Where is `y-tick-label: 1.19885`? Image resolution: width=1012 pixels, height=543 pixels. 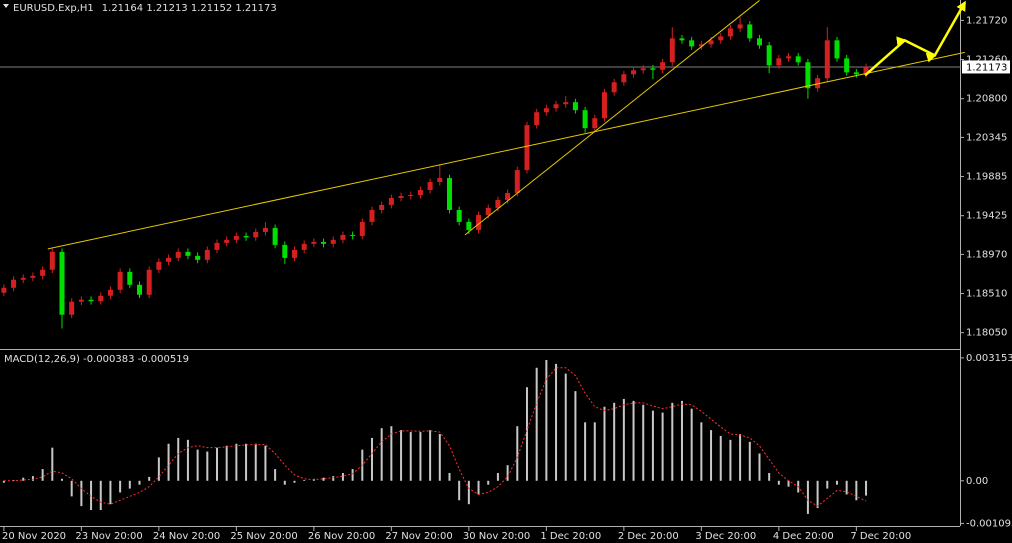 y-tick-label: 1.19885 is located at coordinates (986, 177).